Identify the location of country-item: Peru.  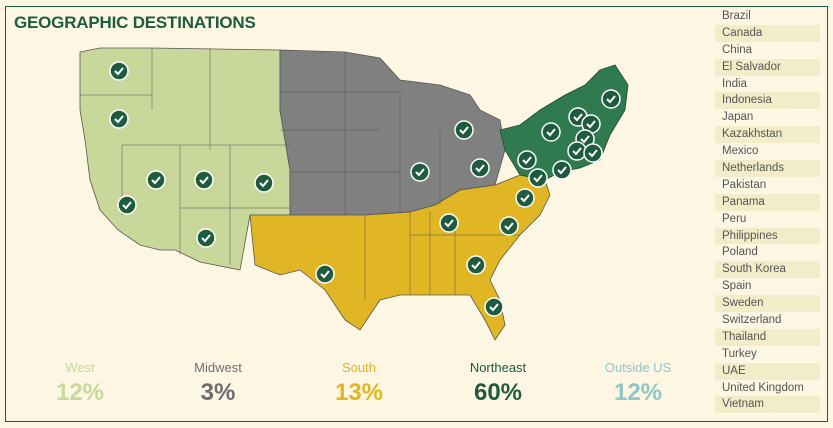
(734, 218).